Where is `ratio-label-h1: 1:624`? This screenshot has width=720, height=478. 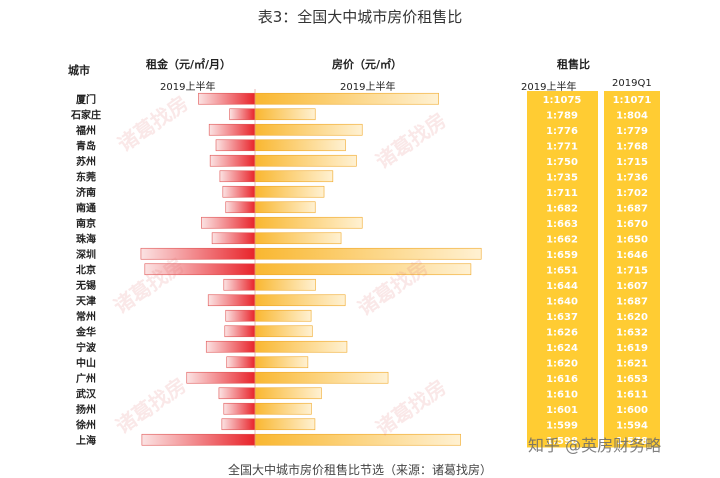 ratio-label-h1: 1:624 is located at coordinates (562, 348).